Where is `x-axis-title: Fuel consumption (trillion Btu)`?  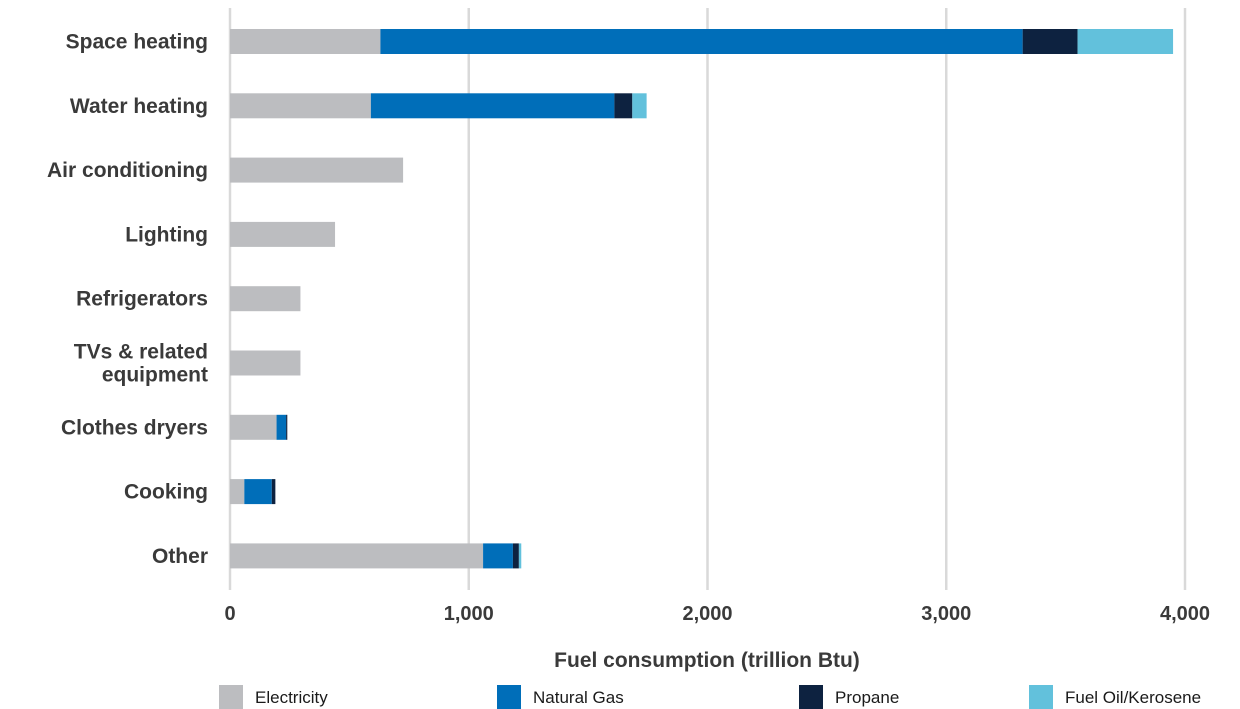
x-axis-title: Fuel consumption (trillion Btu) is located at coordinates (707, 660).